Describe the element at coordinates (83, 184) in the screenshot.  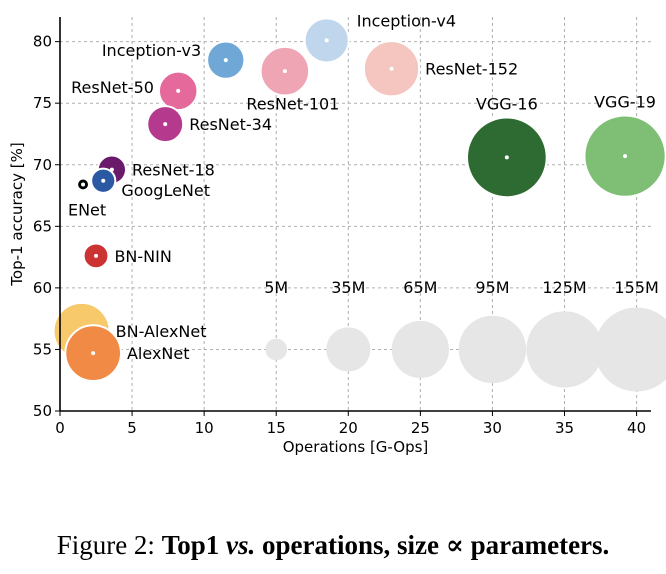
I see `bubble-center-enet` at that location.